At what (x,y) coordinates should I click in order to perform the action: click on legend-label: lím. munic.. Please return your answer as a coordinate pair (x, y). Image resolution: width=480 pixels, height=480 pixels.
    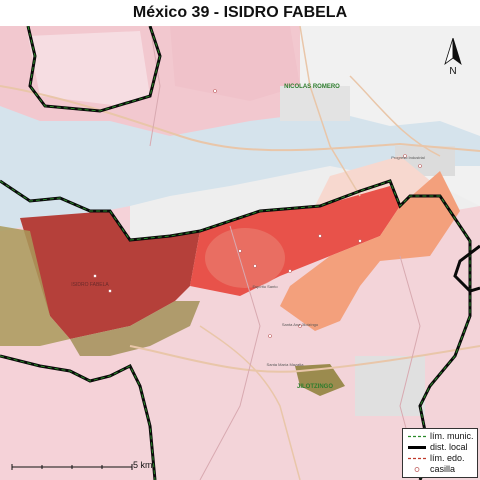
    Looking at the image, I should click on (452, 436).